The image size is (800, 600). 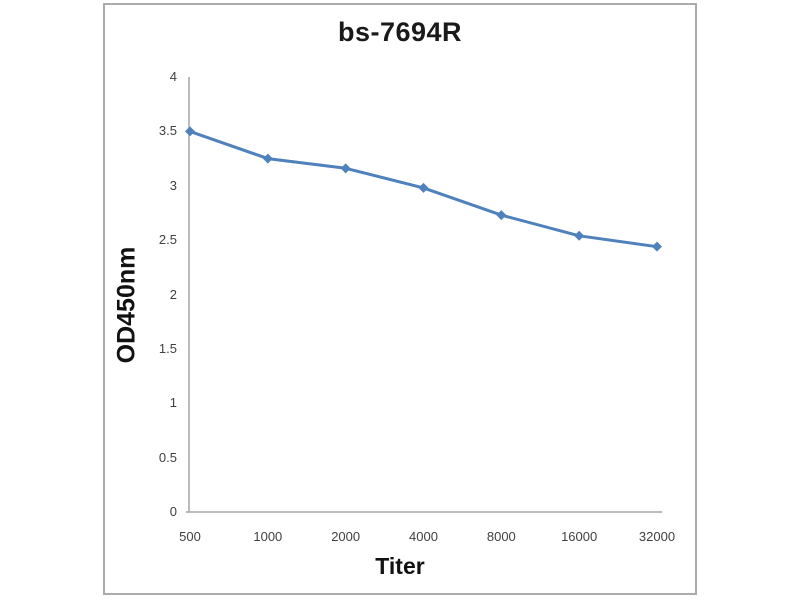 I want to click on chart-title: bs-7694R, so click(x=400, y=32).